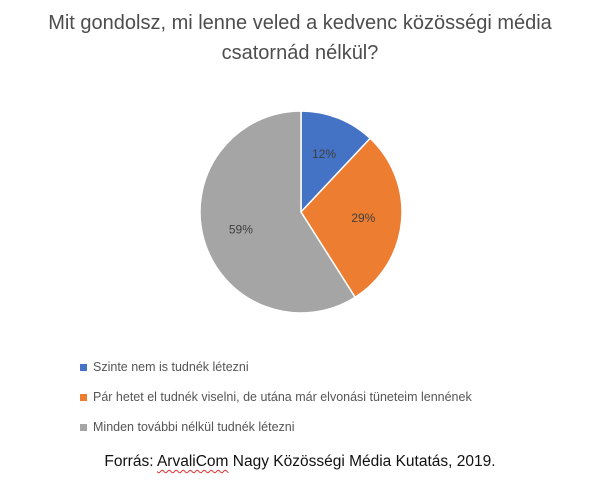  I want to click on legend-item-0: Szinte nem is tudnék létezni, so click(276, 367).